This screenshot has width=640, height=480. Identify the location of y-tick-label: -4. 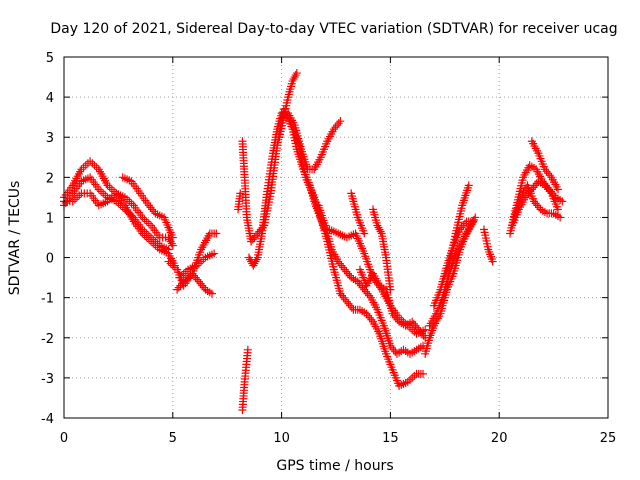
(47, 419).